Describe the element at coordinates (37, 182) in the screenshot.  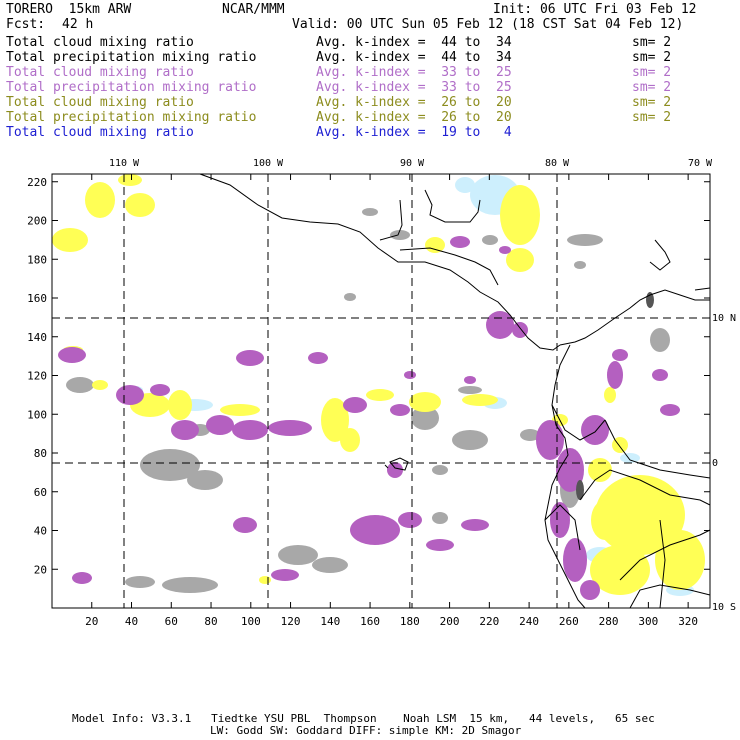
I see `y-tick-label: 220` at that location.